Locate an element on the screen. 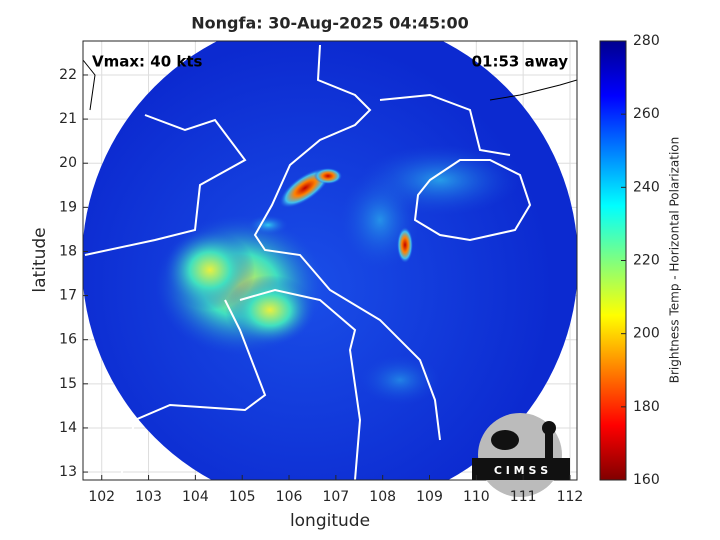  y-tick-label: 18 is located at coordinates (68, 251).